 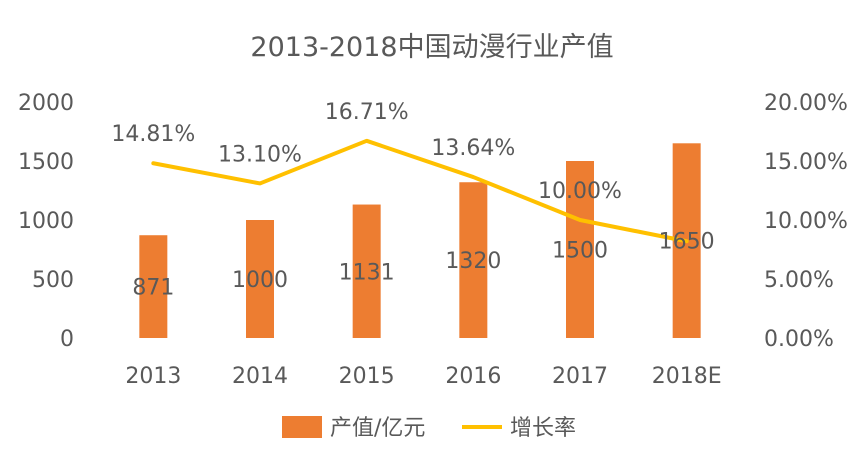 I want to click on right-axis: 0.00% 5.00% 10.00% 15.00% 20.00%, so click(x=806, y=221).